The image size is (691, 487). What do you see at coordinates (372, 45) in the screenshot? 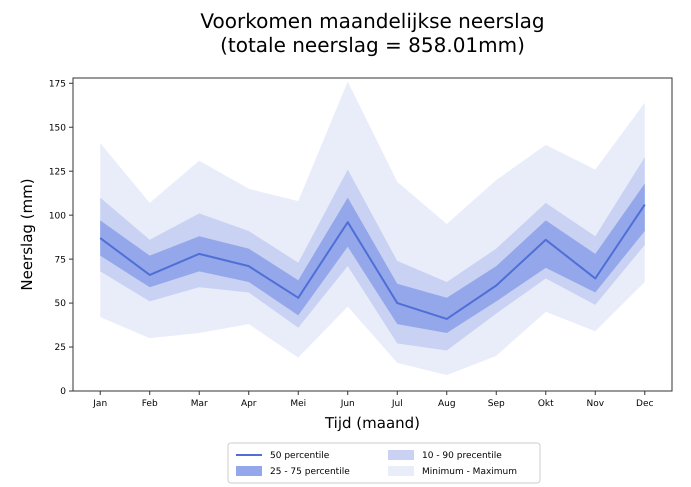
I see `chart-subtitle: (totale neerslag = 858.01mm)` at bounding box center [372, 45].